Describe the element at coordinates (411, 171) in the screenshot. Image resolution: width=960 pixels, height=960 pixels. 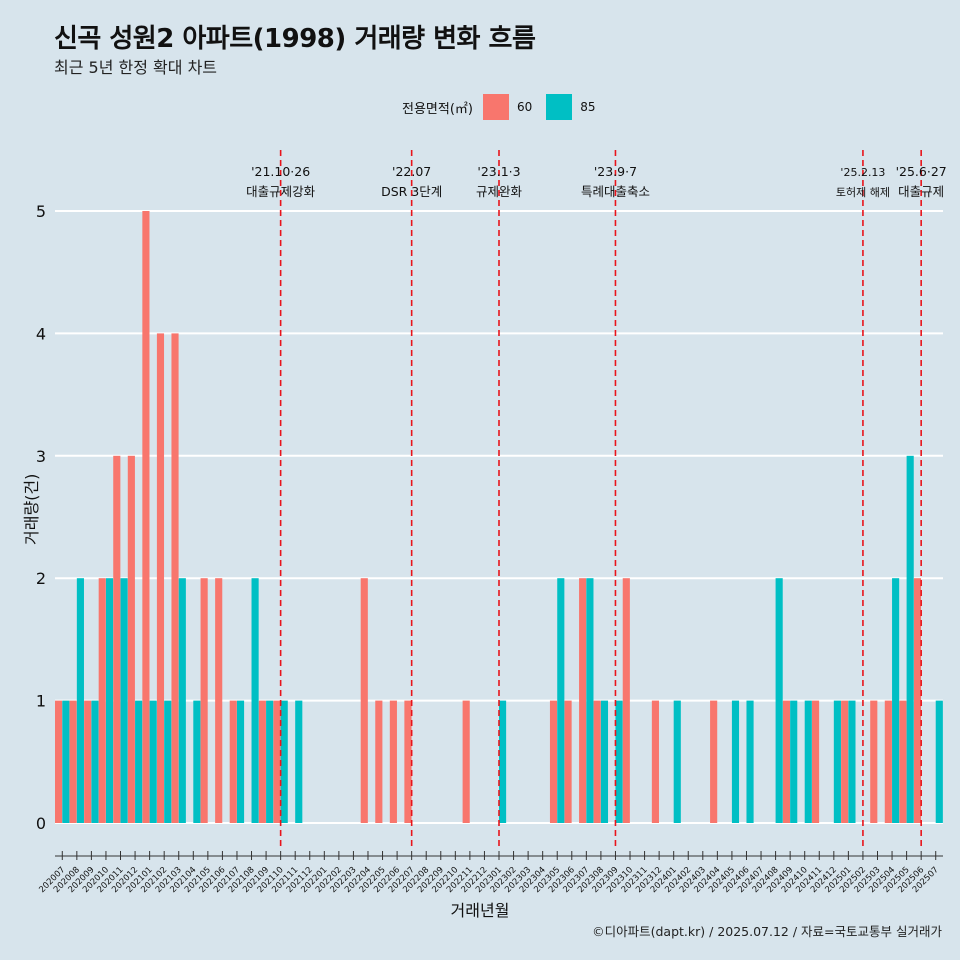
I see `event-date-label: '22.07` at that location.